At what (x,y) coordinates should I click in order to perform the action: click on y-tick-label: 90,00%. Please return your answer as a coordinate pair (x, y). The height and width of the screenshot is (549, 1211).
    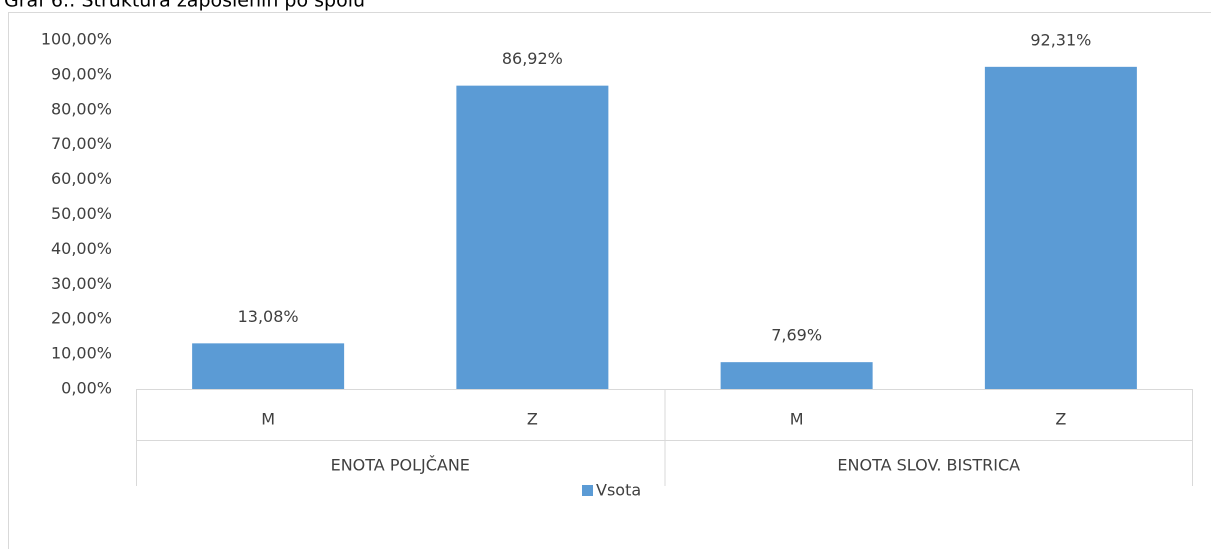
    Looking at the image, I should click on (81, 73).